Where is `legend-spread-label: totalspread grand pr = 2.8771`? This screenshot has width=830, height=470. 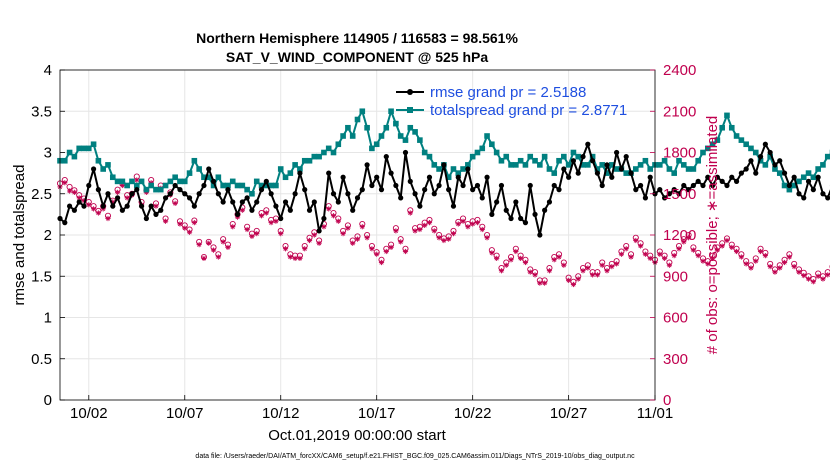 legend-spread-label: totalspread grand pr = 2.8771 is located at coordinates (528, 110).